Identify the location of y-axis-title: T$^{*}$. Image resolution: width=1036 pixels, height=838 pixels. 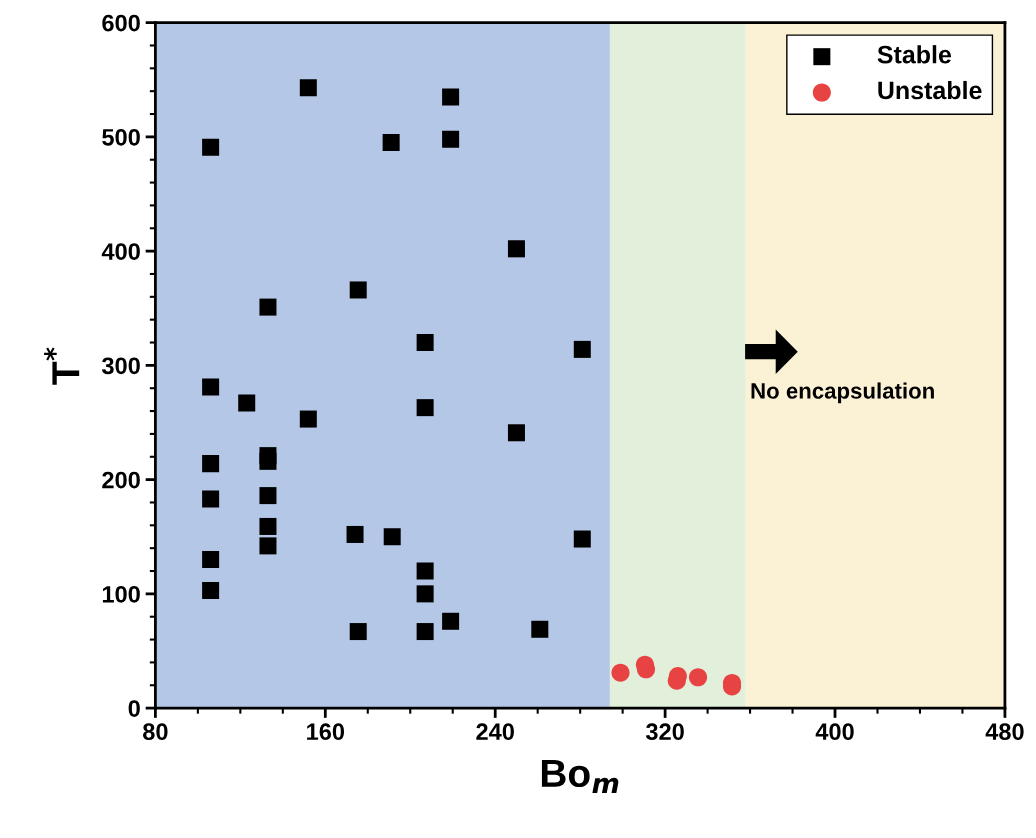
(62, 366).